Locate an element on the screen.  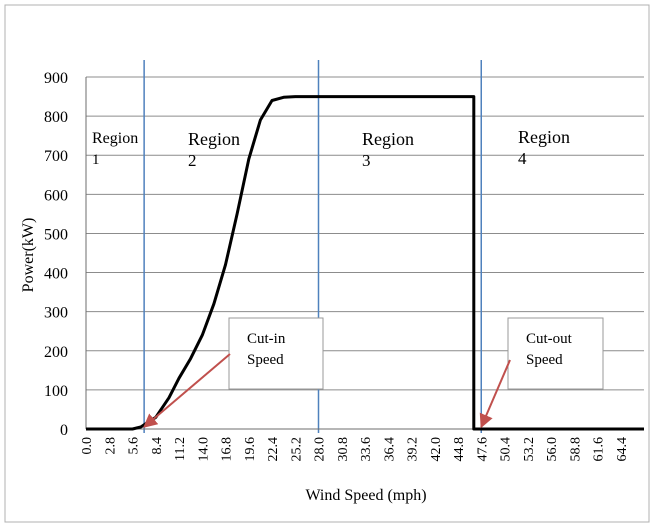
x-tick-label: 25.2 is located at coordinates (296, 449).